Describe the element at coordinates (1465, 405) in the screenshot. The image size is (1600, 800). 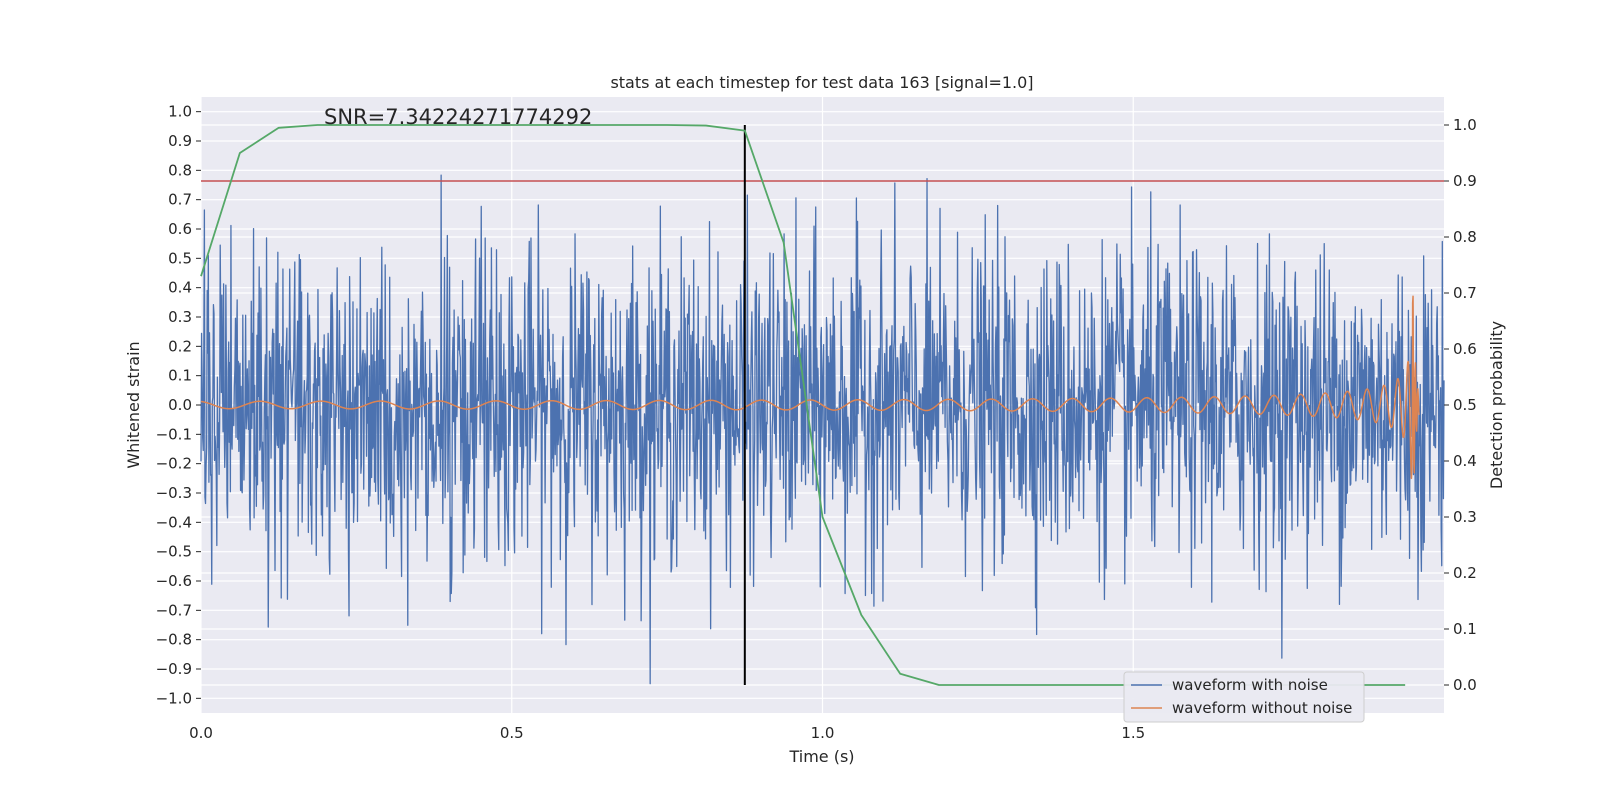
I see `y-right-tick-label: 0.5` at that location.